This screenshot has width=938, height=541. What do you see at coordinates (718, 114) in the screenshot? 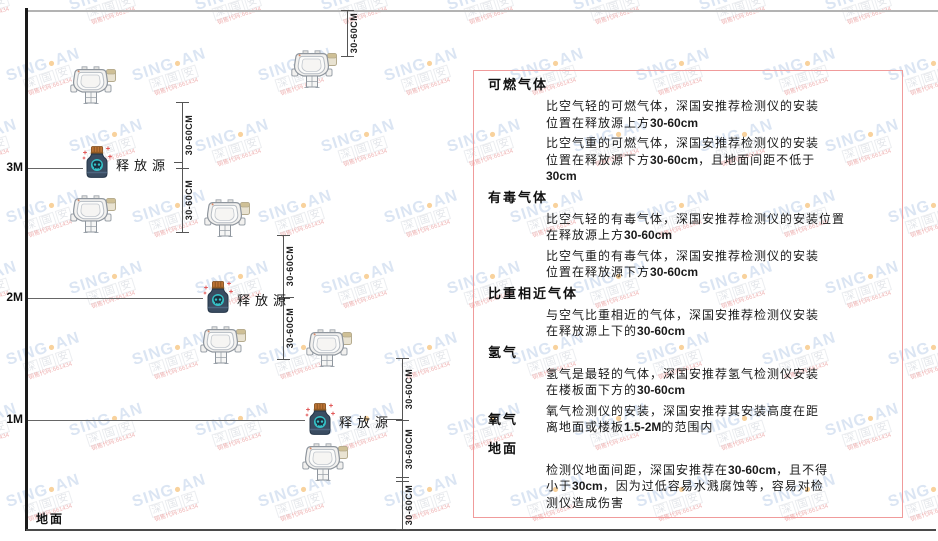
I see `section-paragraph: 比空气轻的可燃气体，深国安推荐检测仪的安装 位置在释放源上方30-60cm` at bounding box center [718, 114].